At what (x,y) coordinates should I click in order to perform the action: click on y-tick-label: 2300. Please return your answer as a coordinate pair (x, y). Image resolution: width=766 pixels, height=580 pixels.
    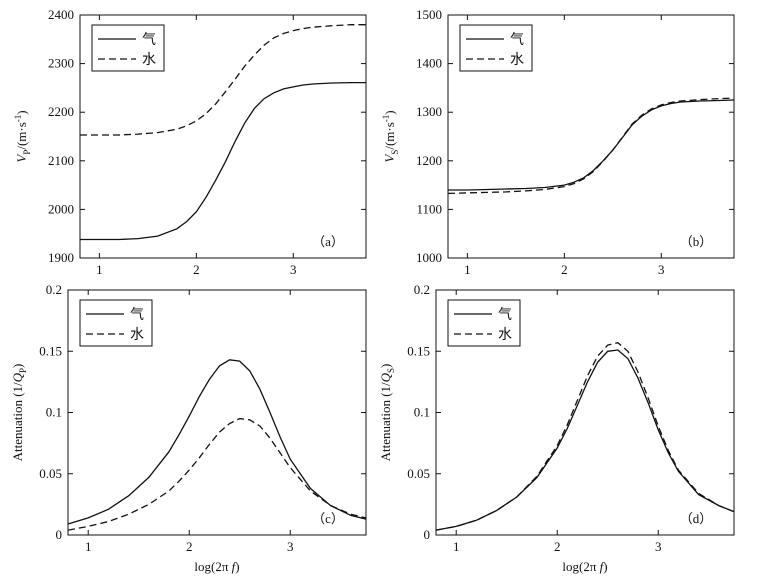
    Looking at the image, I should click on (61, 63).